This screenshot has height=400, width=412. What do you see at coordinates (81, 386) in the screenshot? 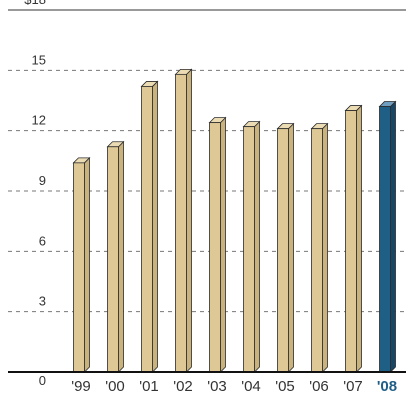
I see `x-category-label: '99` at bounding box center [81, 386].